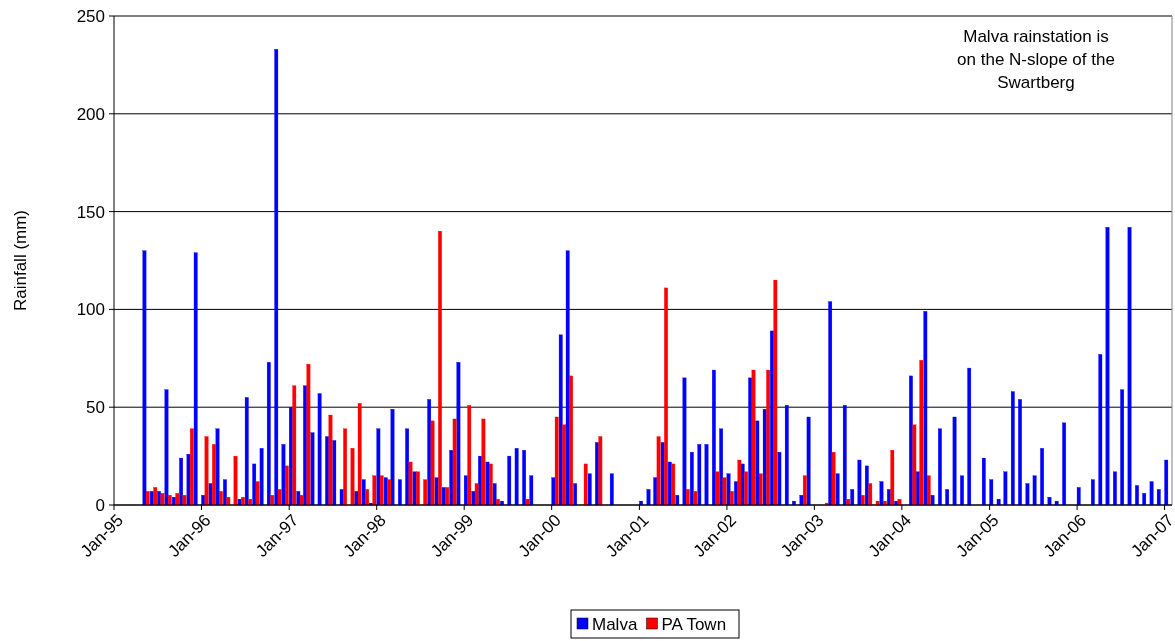 The width and height of the screenshot is (1175, 641). Describe the element at coordinates (20, 260) in the screenshot. I see `y-axis-title: Rainfall (mm)` at that location.